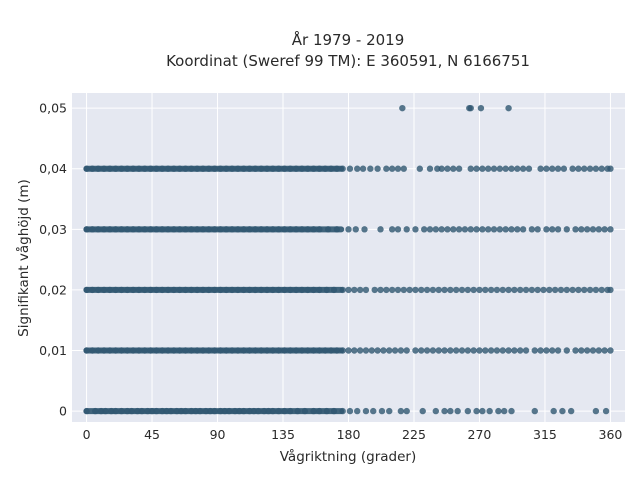  I want to click on chart-title-line-1: År 1979 - 2019, so click(348, 39).